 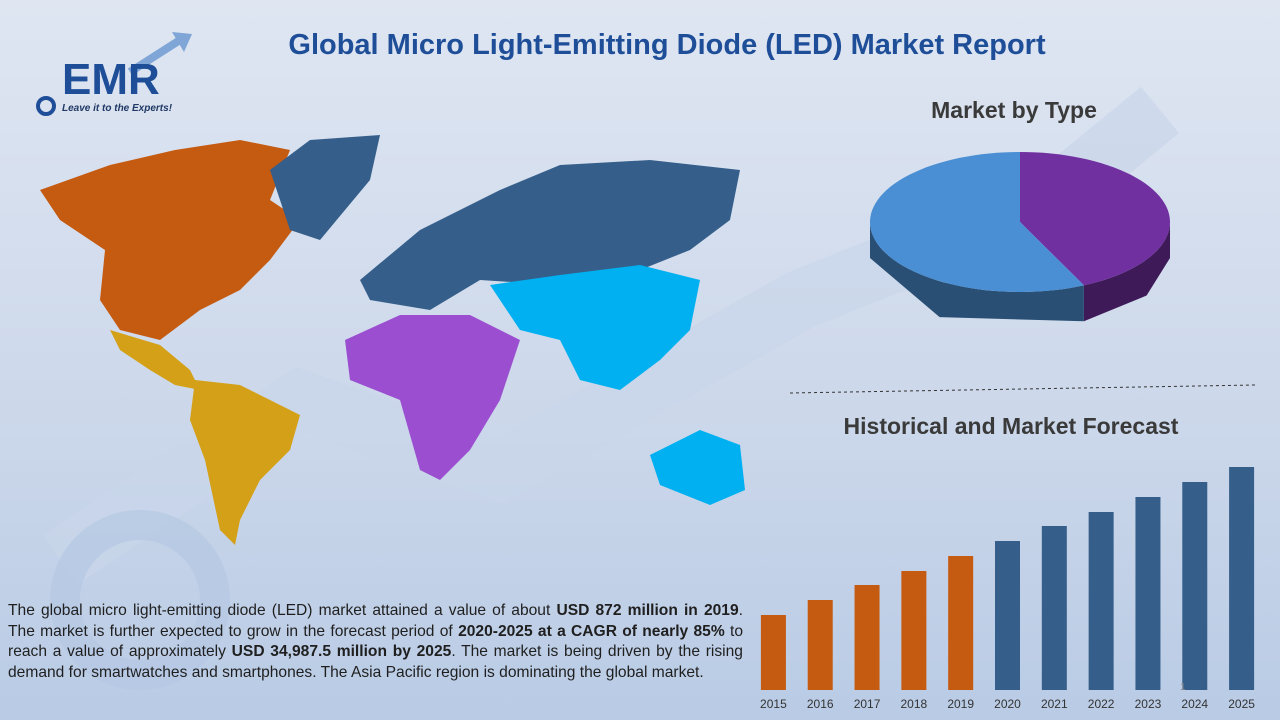 What do you see at coordinates (155, 360) in the screenshot?
I see `central-america` at bounding box center [155, 360].